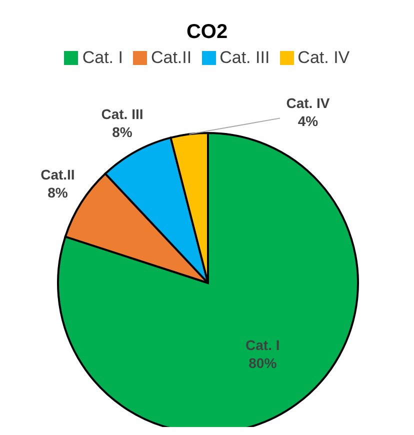 This screenshot has width=414, height=435. What do you see at coordinates (102, 58) in the screenshot?
I see `legend-label: Cat. I` at bounding box center [102, 58].